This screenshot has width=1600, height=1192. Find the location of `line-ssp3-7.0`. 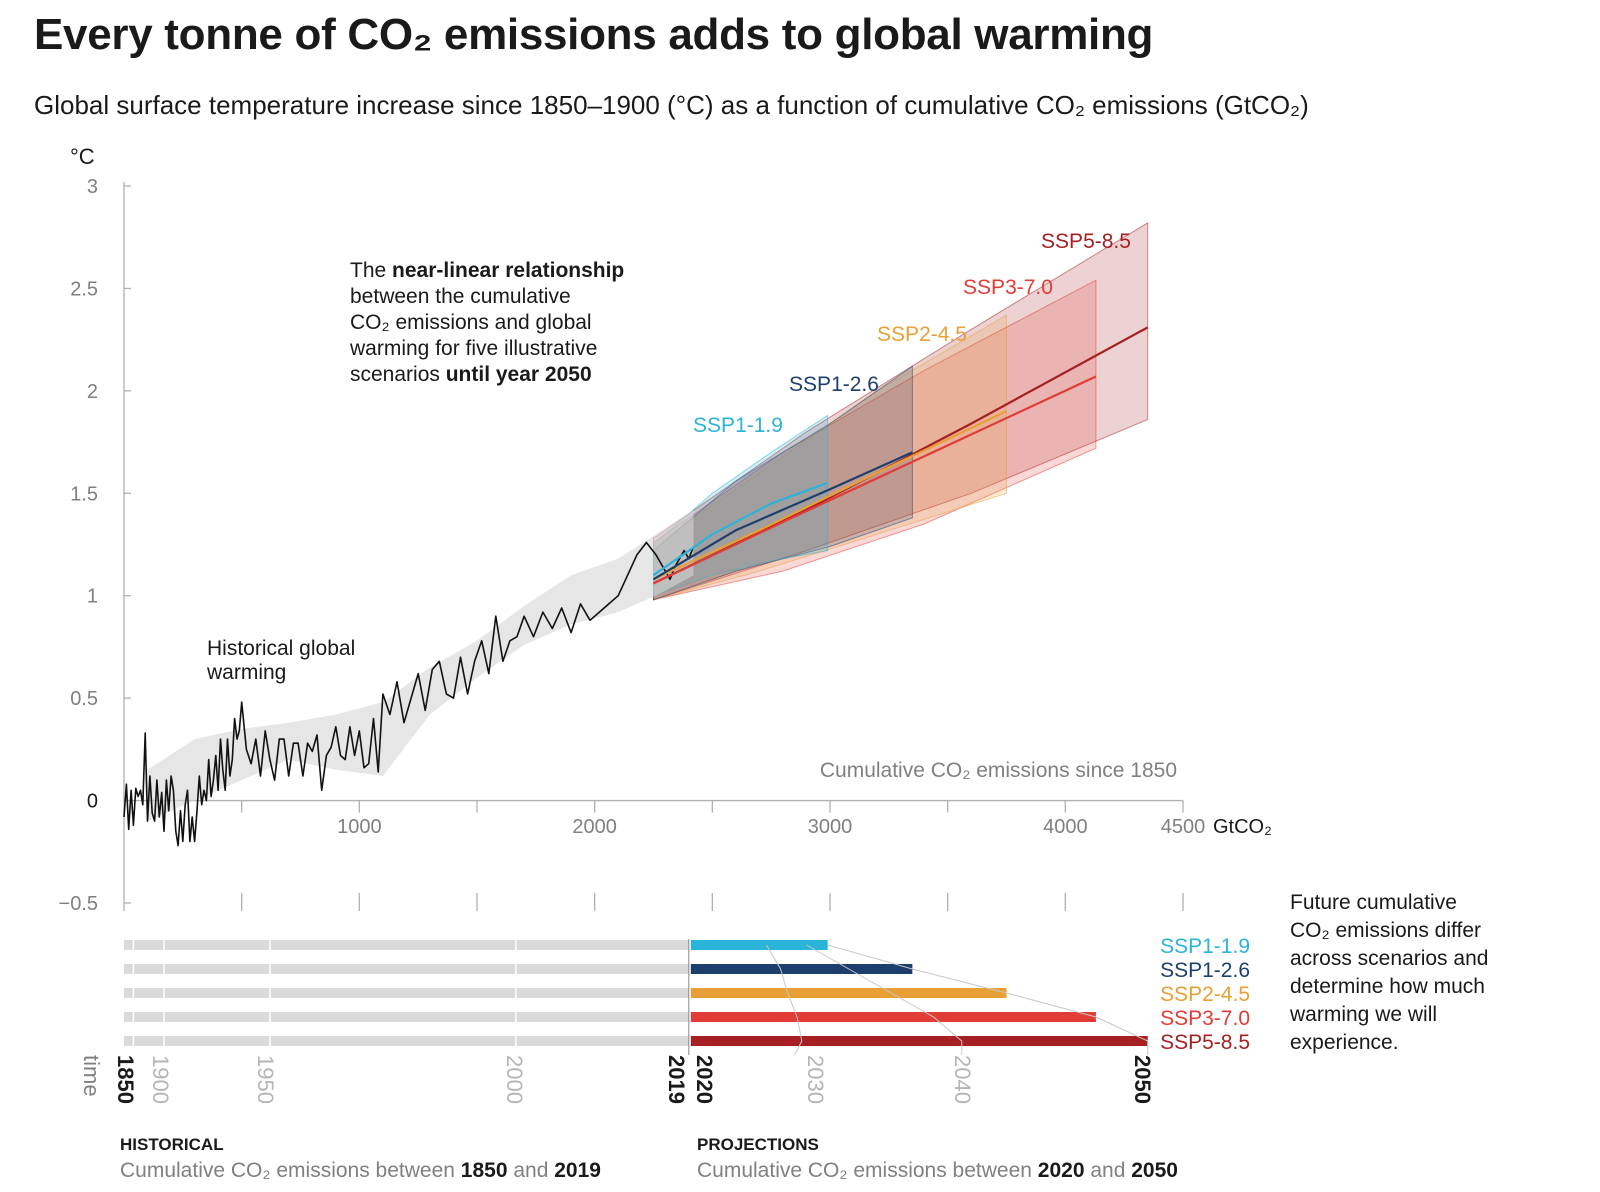

line-ssp3-7.0 is located at coordinates (875, 480).